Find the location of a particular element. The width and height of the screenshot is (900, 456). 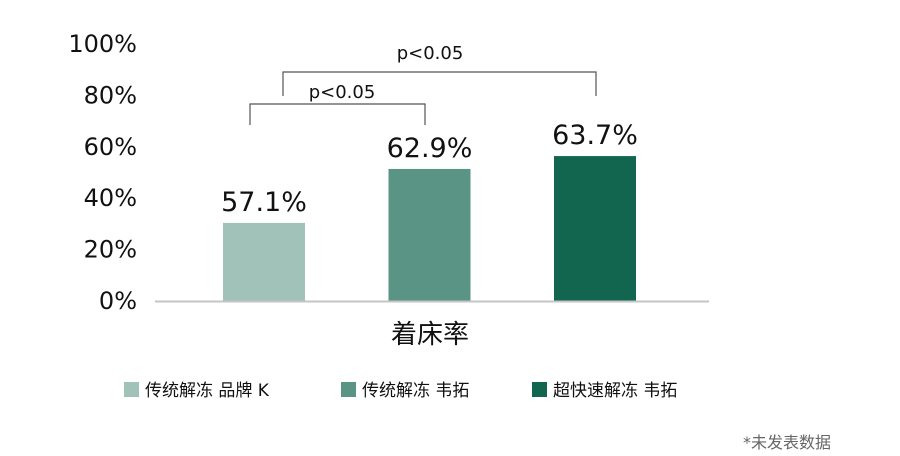

legend-label: 超快速解冻 韦拓 is located at coordinates (615, 391).